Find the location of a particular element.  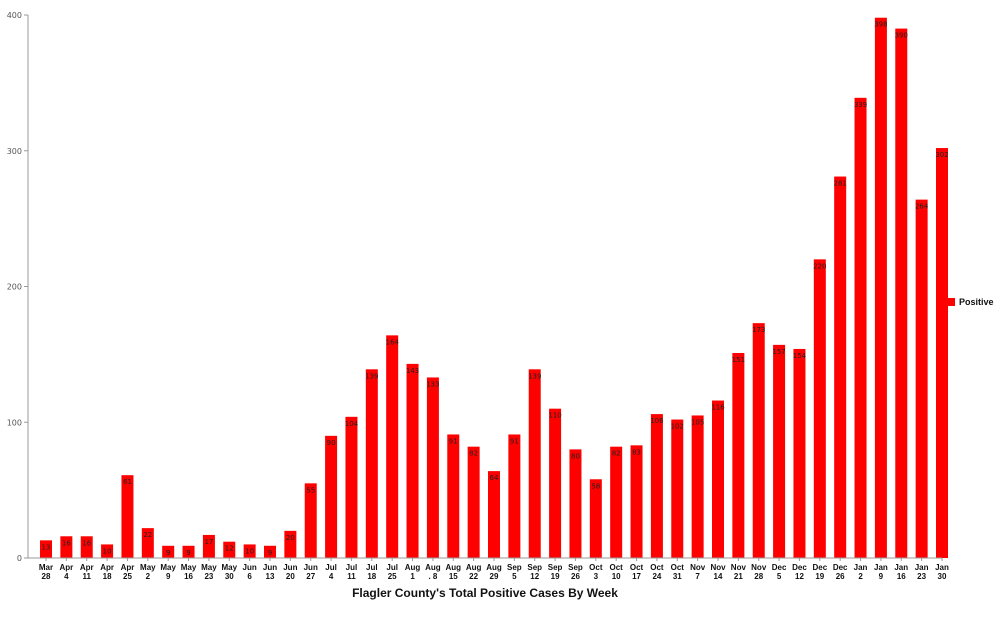

x-tick-label-day: 31 is located at coordinates (677, 576).